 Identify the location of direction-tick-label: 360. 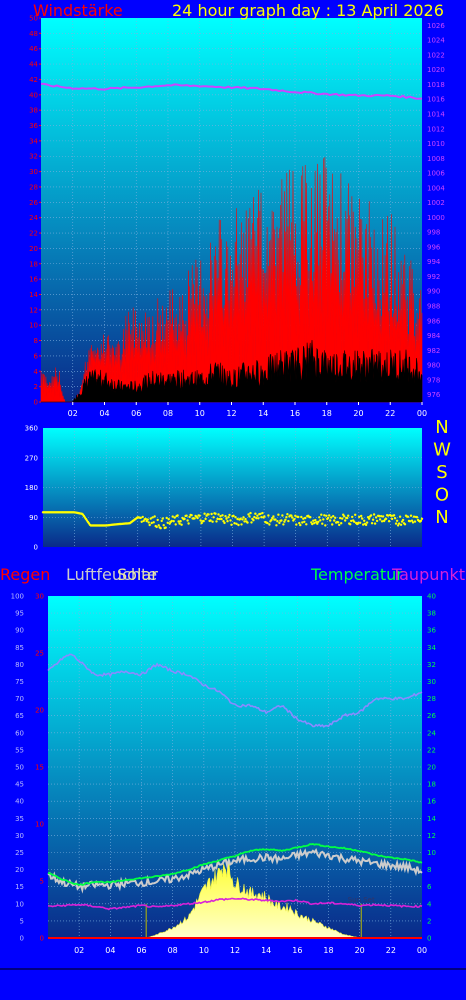
(31, 429).